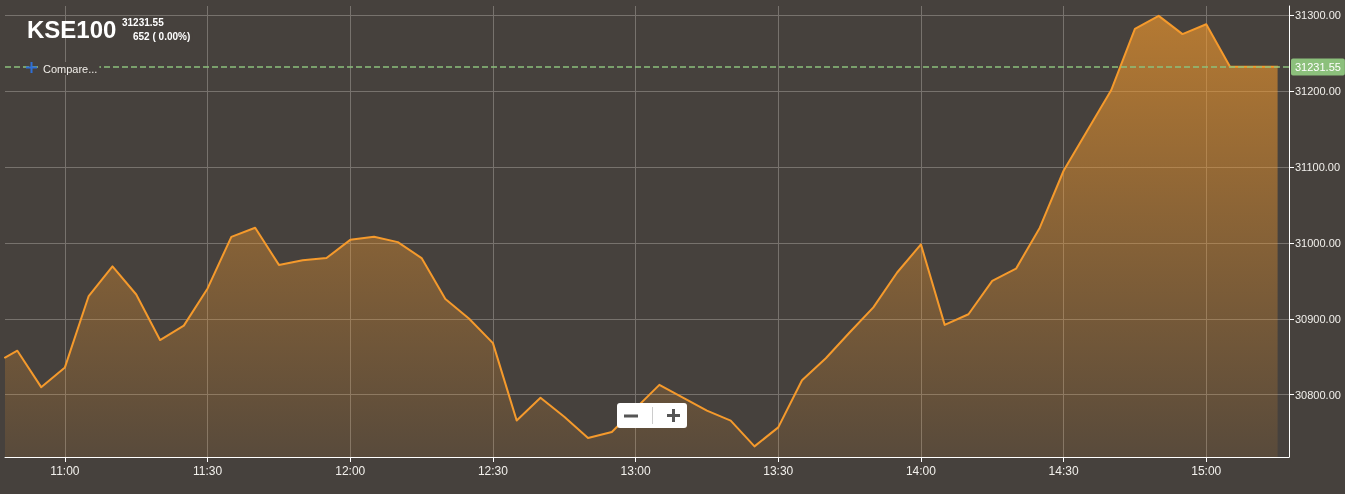 The height and width of the screenshot is (494, 1345). Describe the element at coordinates (493, 471) in the screenshot. I see `x-tick-label: 12:30` at that location.